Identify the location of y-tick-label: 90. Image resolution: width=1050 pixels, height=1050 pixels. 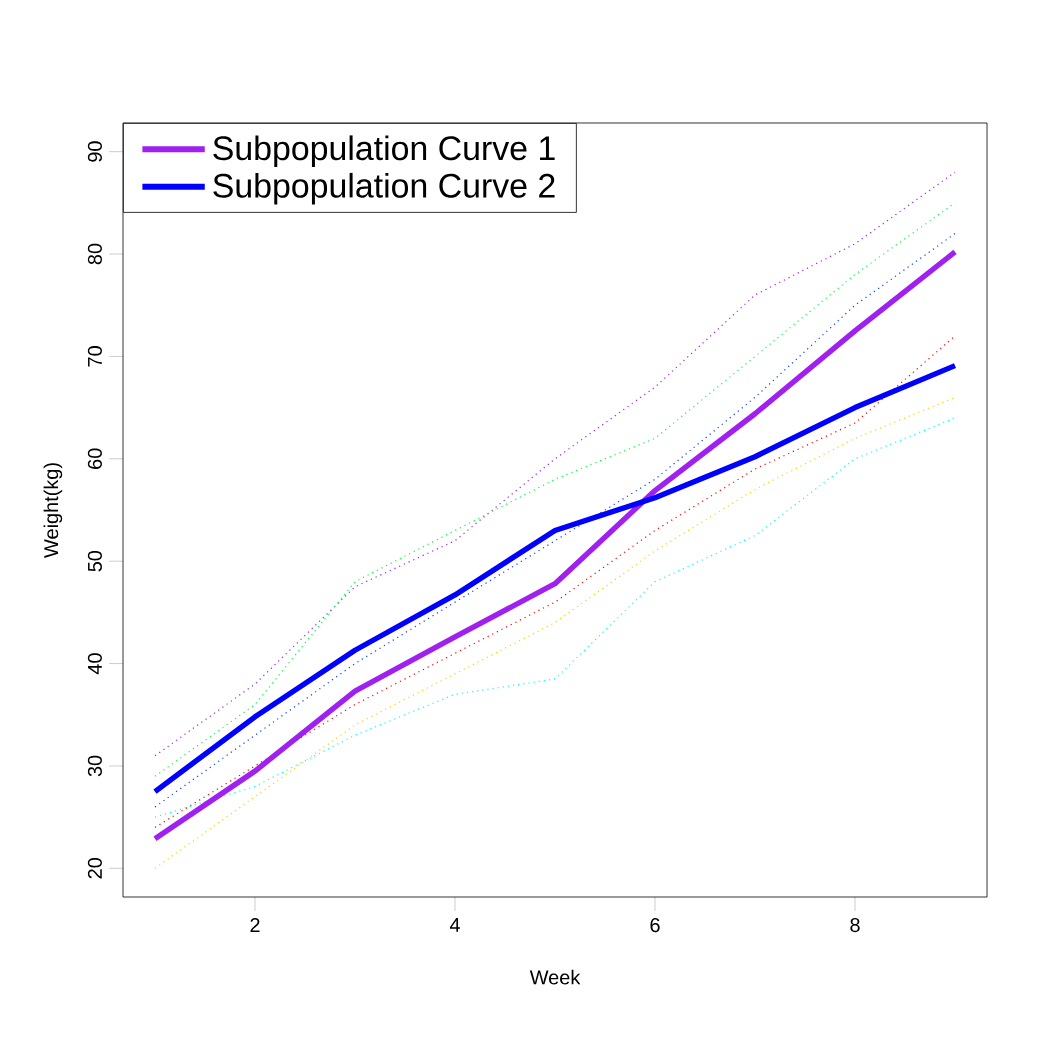
(94, 151).